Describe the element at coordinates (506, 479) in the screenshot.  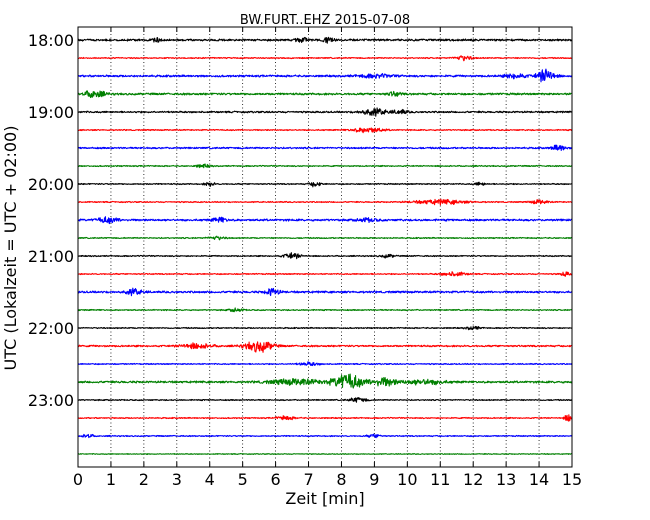
I see `x-tick-label: 13` at that location.